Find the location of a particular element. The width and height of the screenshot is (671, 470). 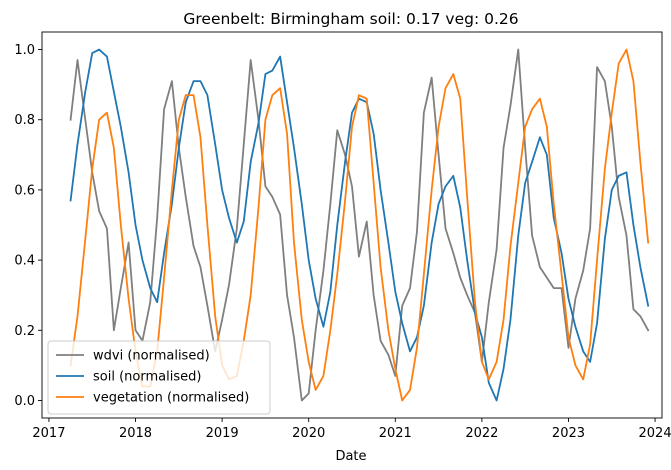

y-tick-label: 0.4 is located at coordinates (24, 261).